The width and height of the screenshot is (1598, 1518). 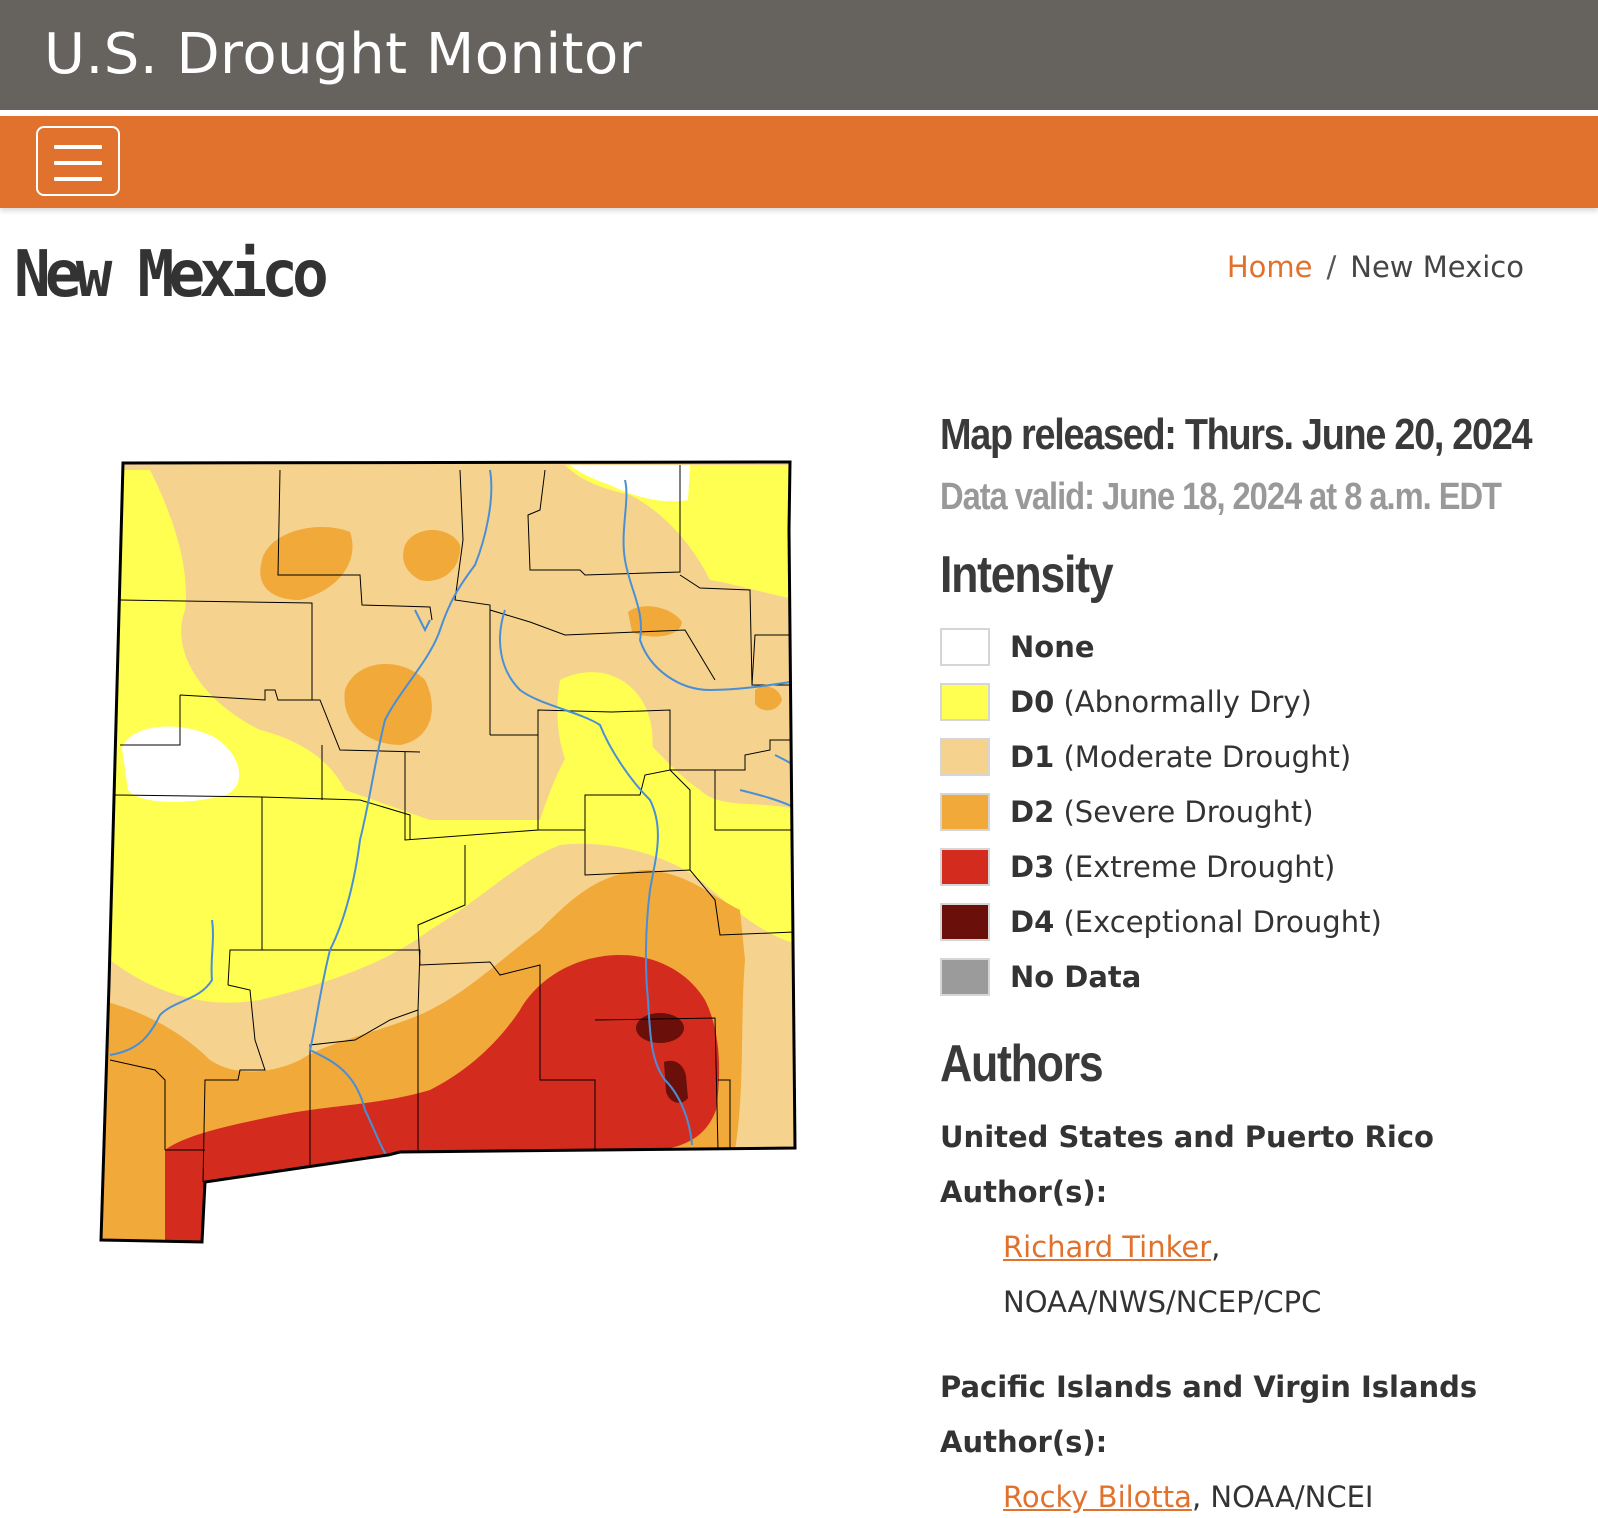 What do you see at coordinates (1107, 1247) in the screenshot?
I see `author-link-richard-tinker: Richard Tinker` at bounding box center [1107, 1247].